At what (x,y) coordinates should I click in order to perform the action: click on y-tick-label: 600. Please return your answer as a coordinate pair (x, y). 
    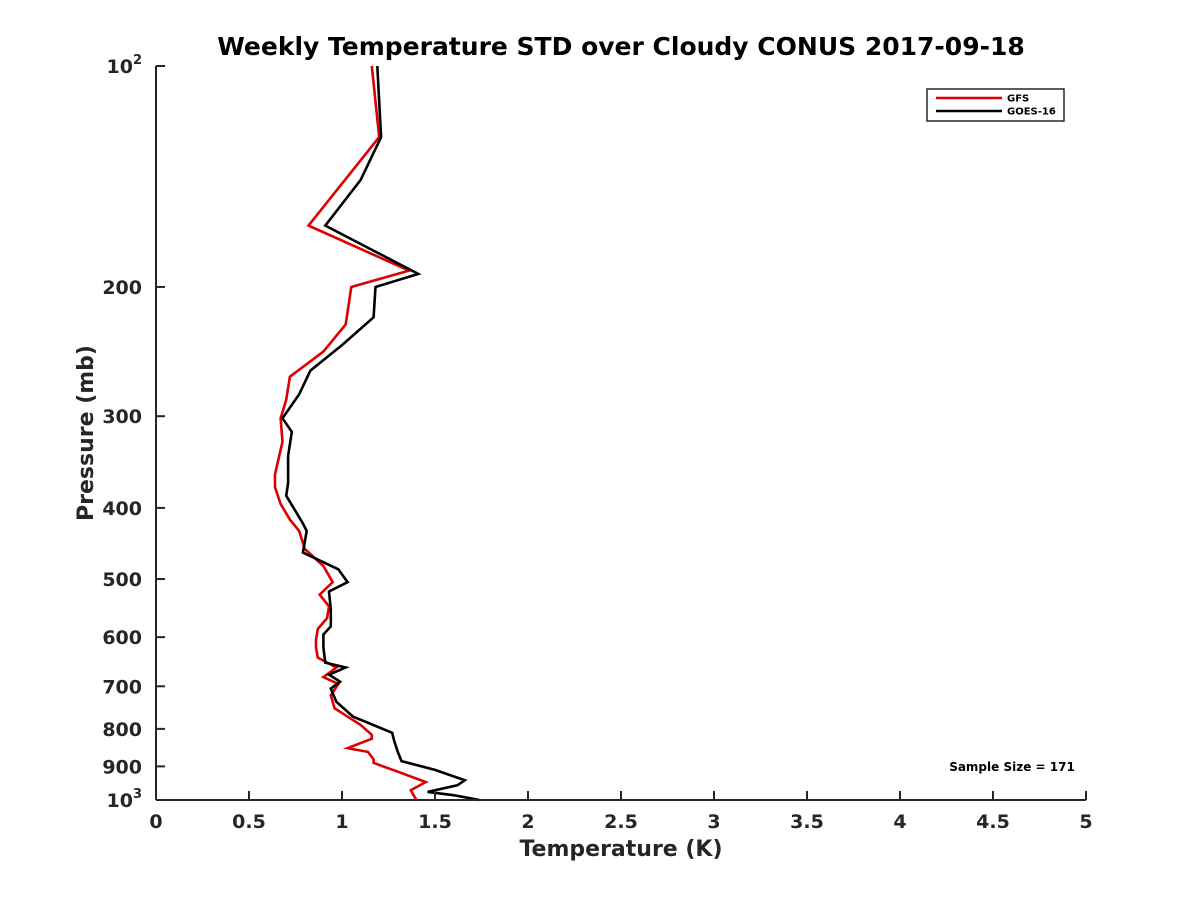
    Looking at the image, I should click on (122, 638).